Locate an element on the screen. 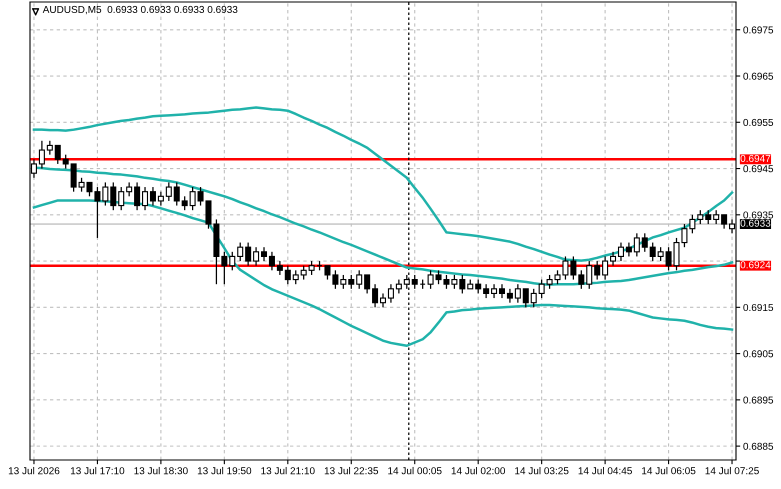 The image size is (781, 489). ref-line-label: 0.6924 is located at coordinates (755, 264).